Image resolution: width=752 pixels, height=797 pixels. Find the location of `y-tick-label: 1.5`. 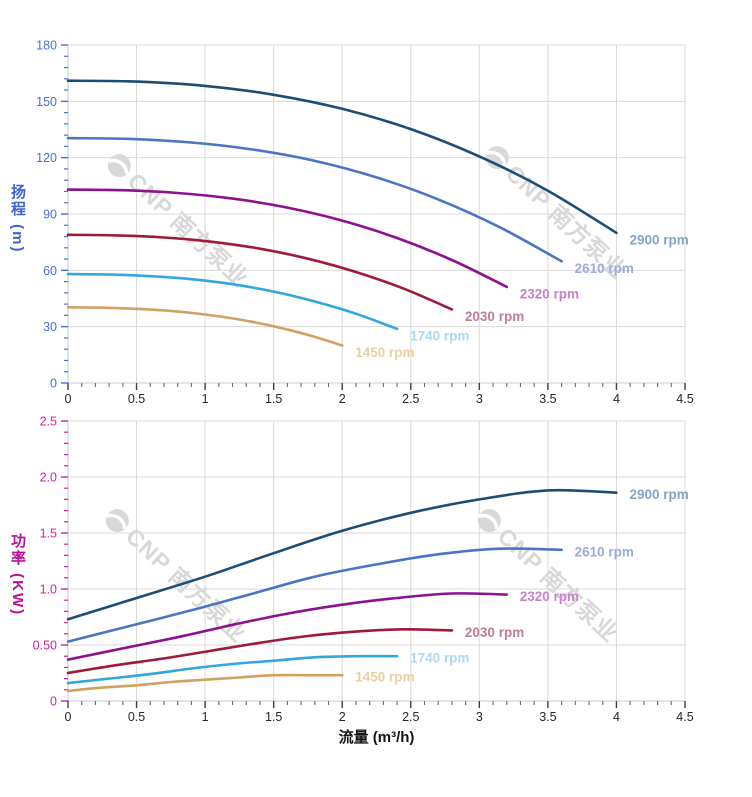

y-tick-label: 1.5 is located at coordinates (48, 534).